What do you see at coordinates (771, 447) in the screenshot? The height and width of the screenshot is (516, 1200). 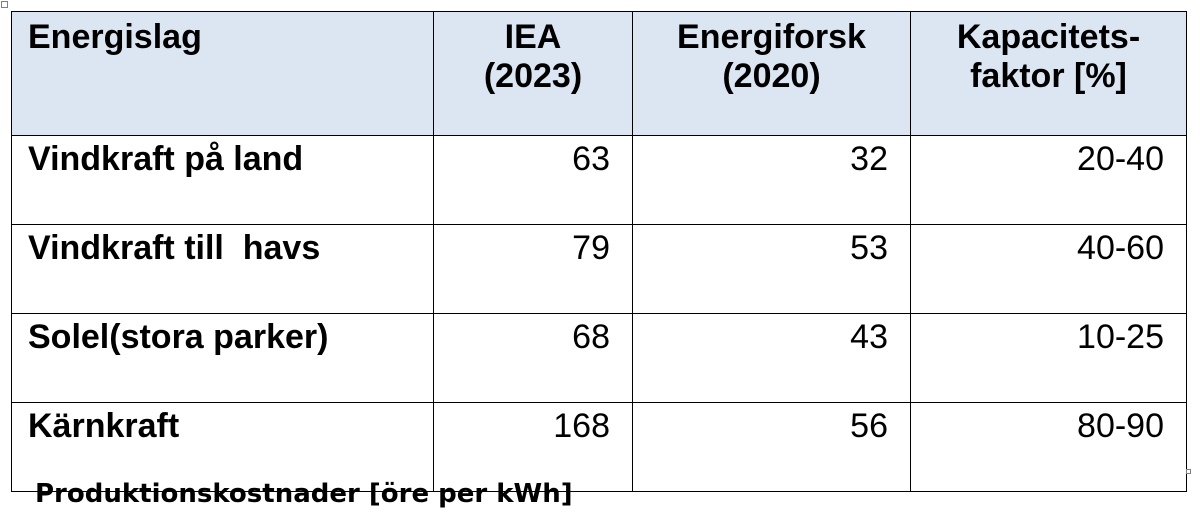 I see `cell-energiforsk: 56` at bounding box center [771, 447].